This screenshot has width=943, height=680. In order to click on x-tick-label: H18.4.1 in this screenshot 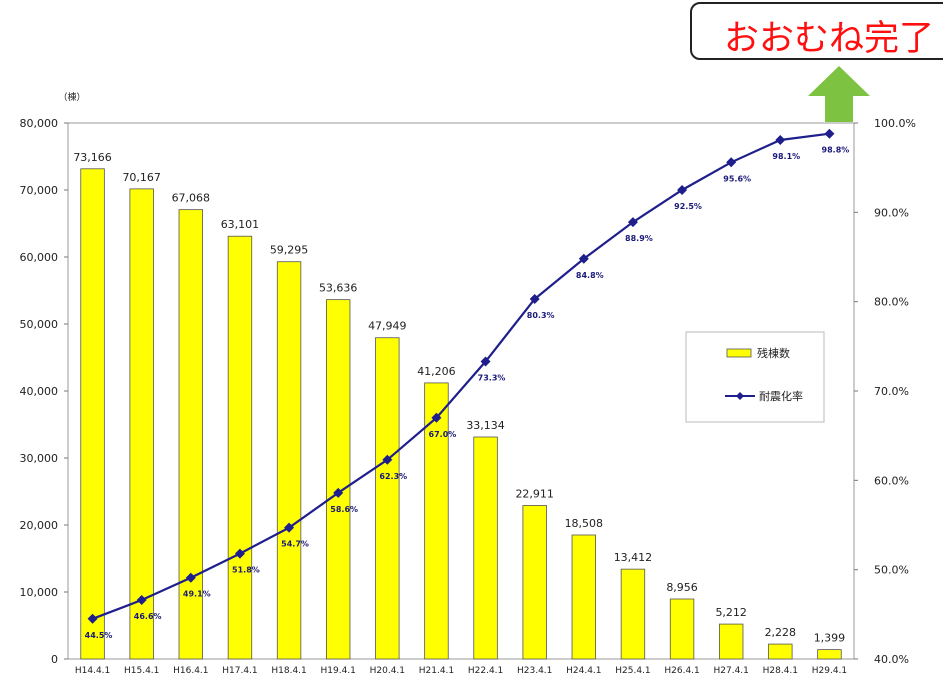, I will do `click(288, 671)`.